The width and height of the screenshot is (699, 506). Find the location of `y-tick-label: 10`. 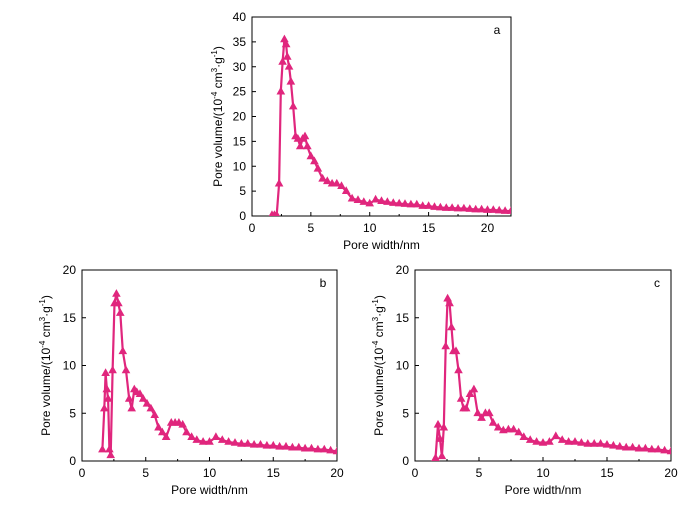

y-tick-label: 10 is located at coordinates (403, 366).